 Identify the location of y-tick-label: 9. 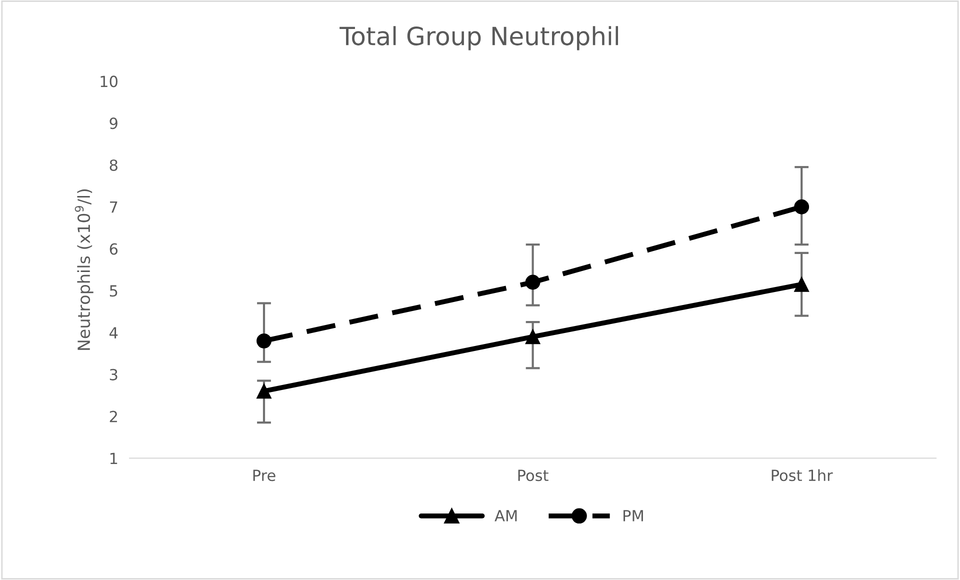
(114, 124).